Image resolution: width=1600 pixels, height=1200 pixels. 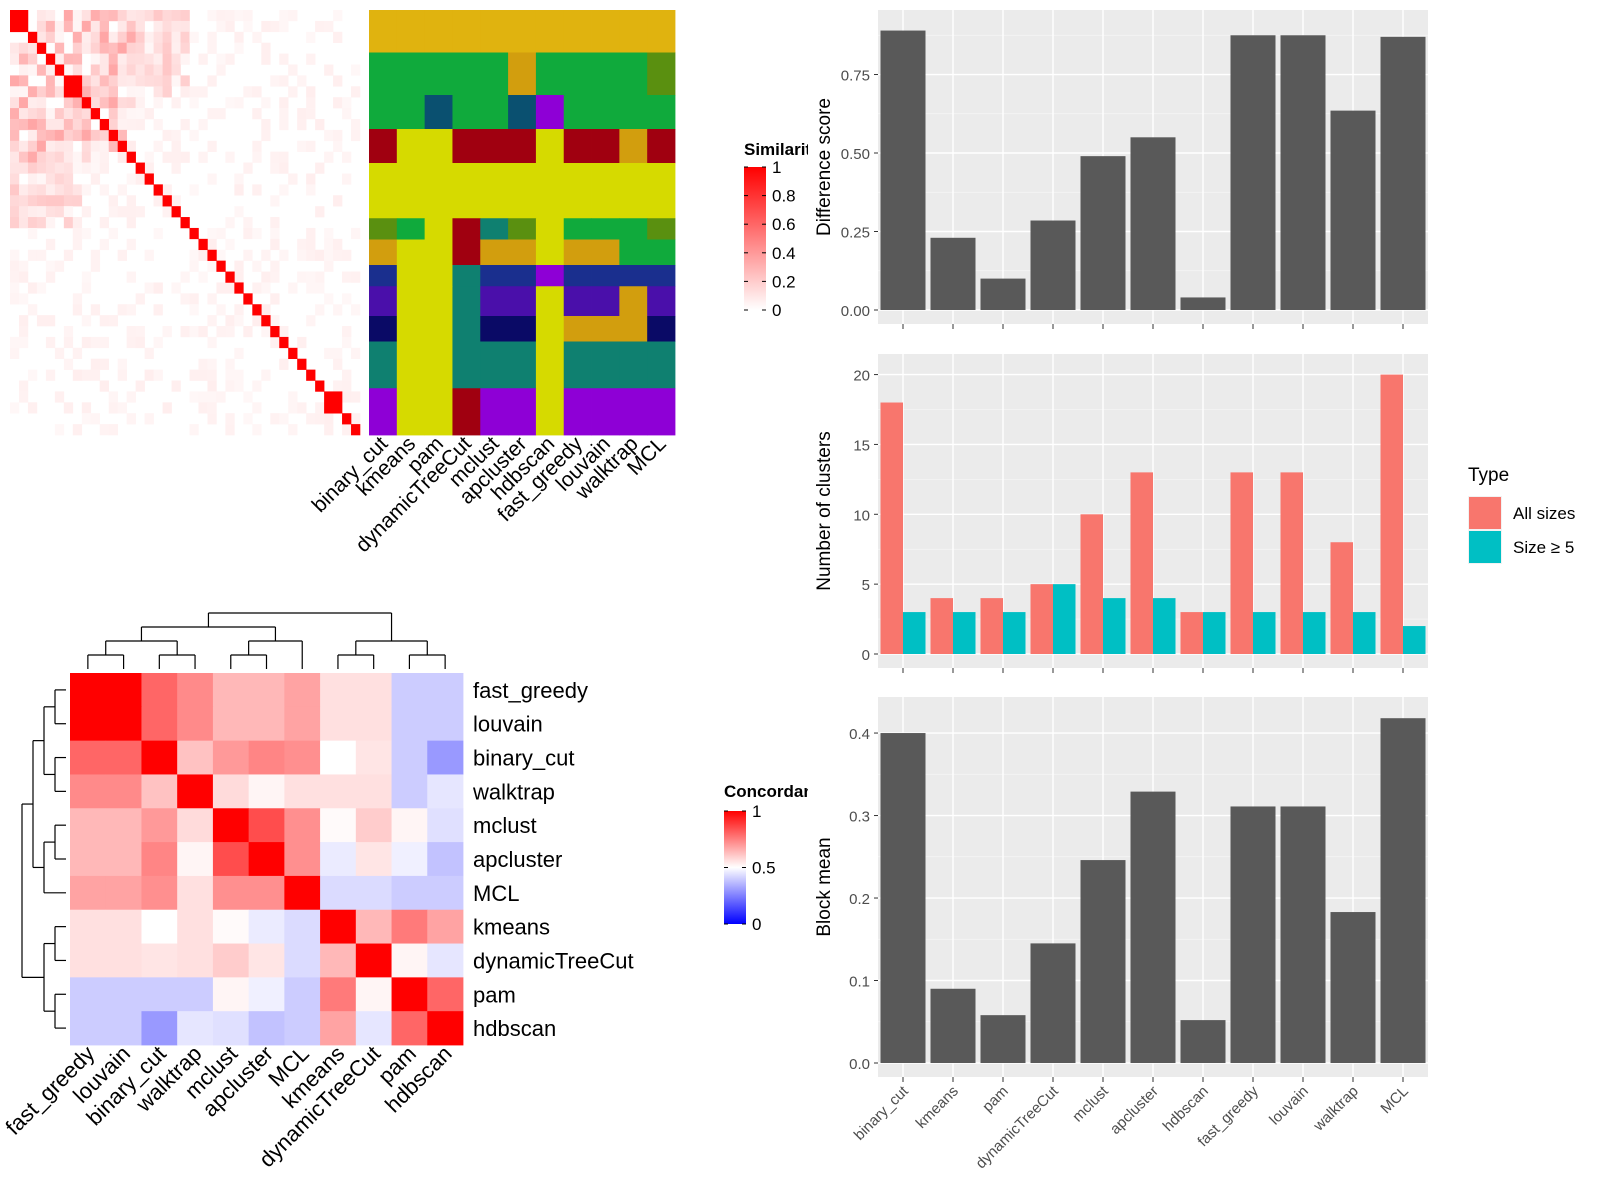 What do you see at coordinates (824, 510) in the screenshot?
I see `y-axis-title: Number of clusters` at bounding box center [824, 510].